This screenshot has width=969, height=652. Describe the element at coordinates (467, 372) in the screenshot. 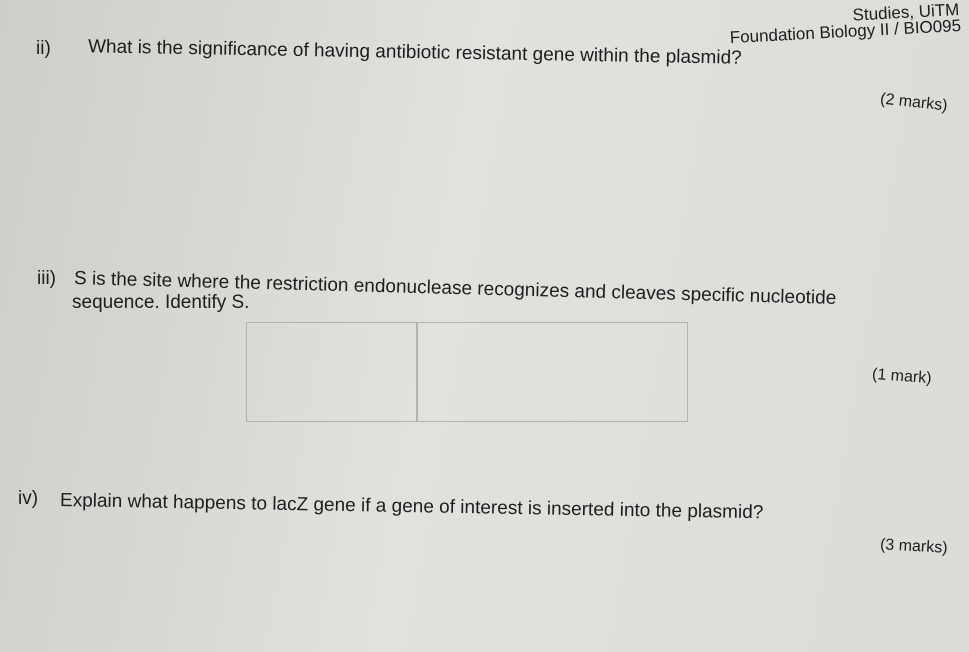

I see `faint-table` at that location.